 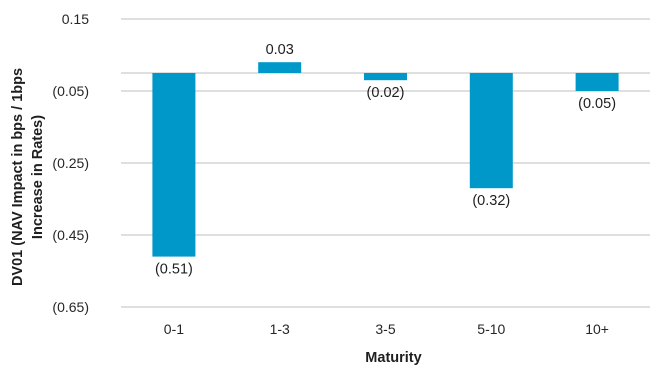 I want to click on data-label: (0.51), so click(x=174, y=270).